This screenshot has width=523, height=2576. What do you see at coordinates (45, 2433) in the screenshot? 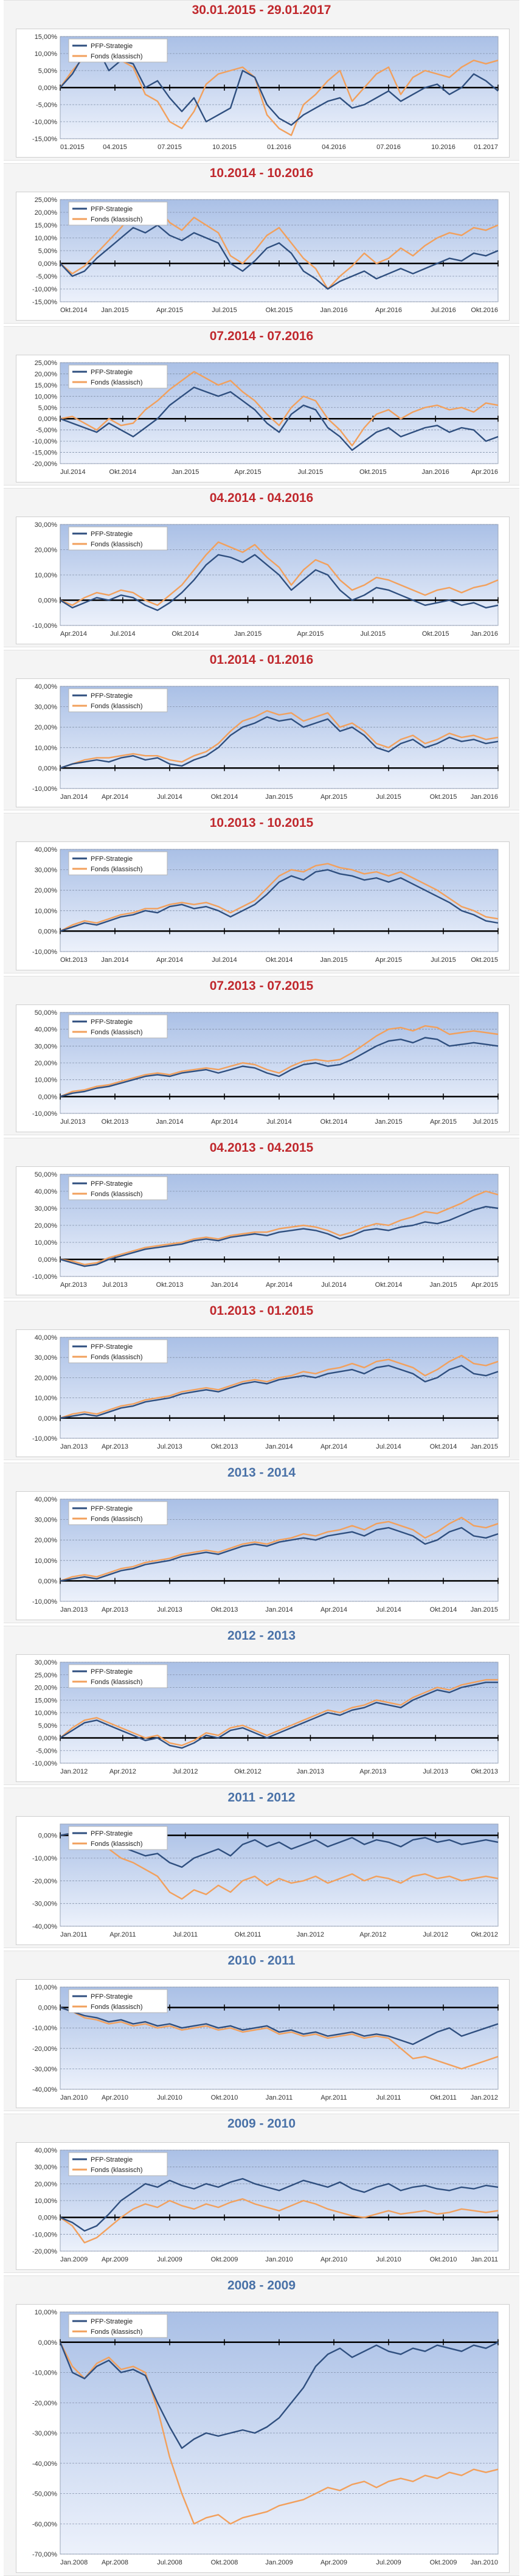
I see `y-tick-label: -30,00%` at bounding box center [45, 2433].